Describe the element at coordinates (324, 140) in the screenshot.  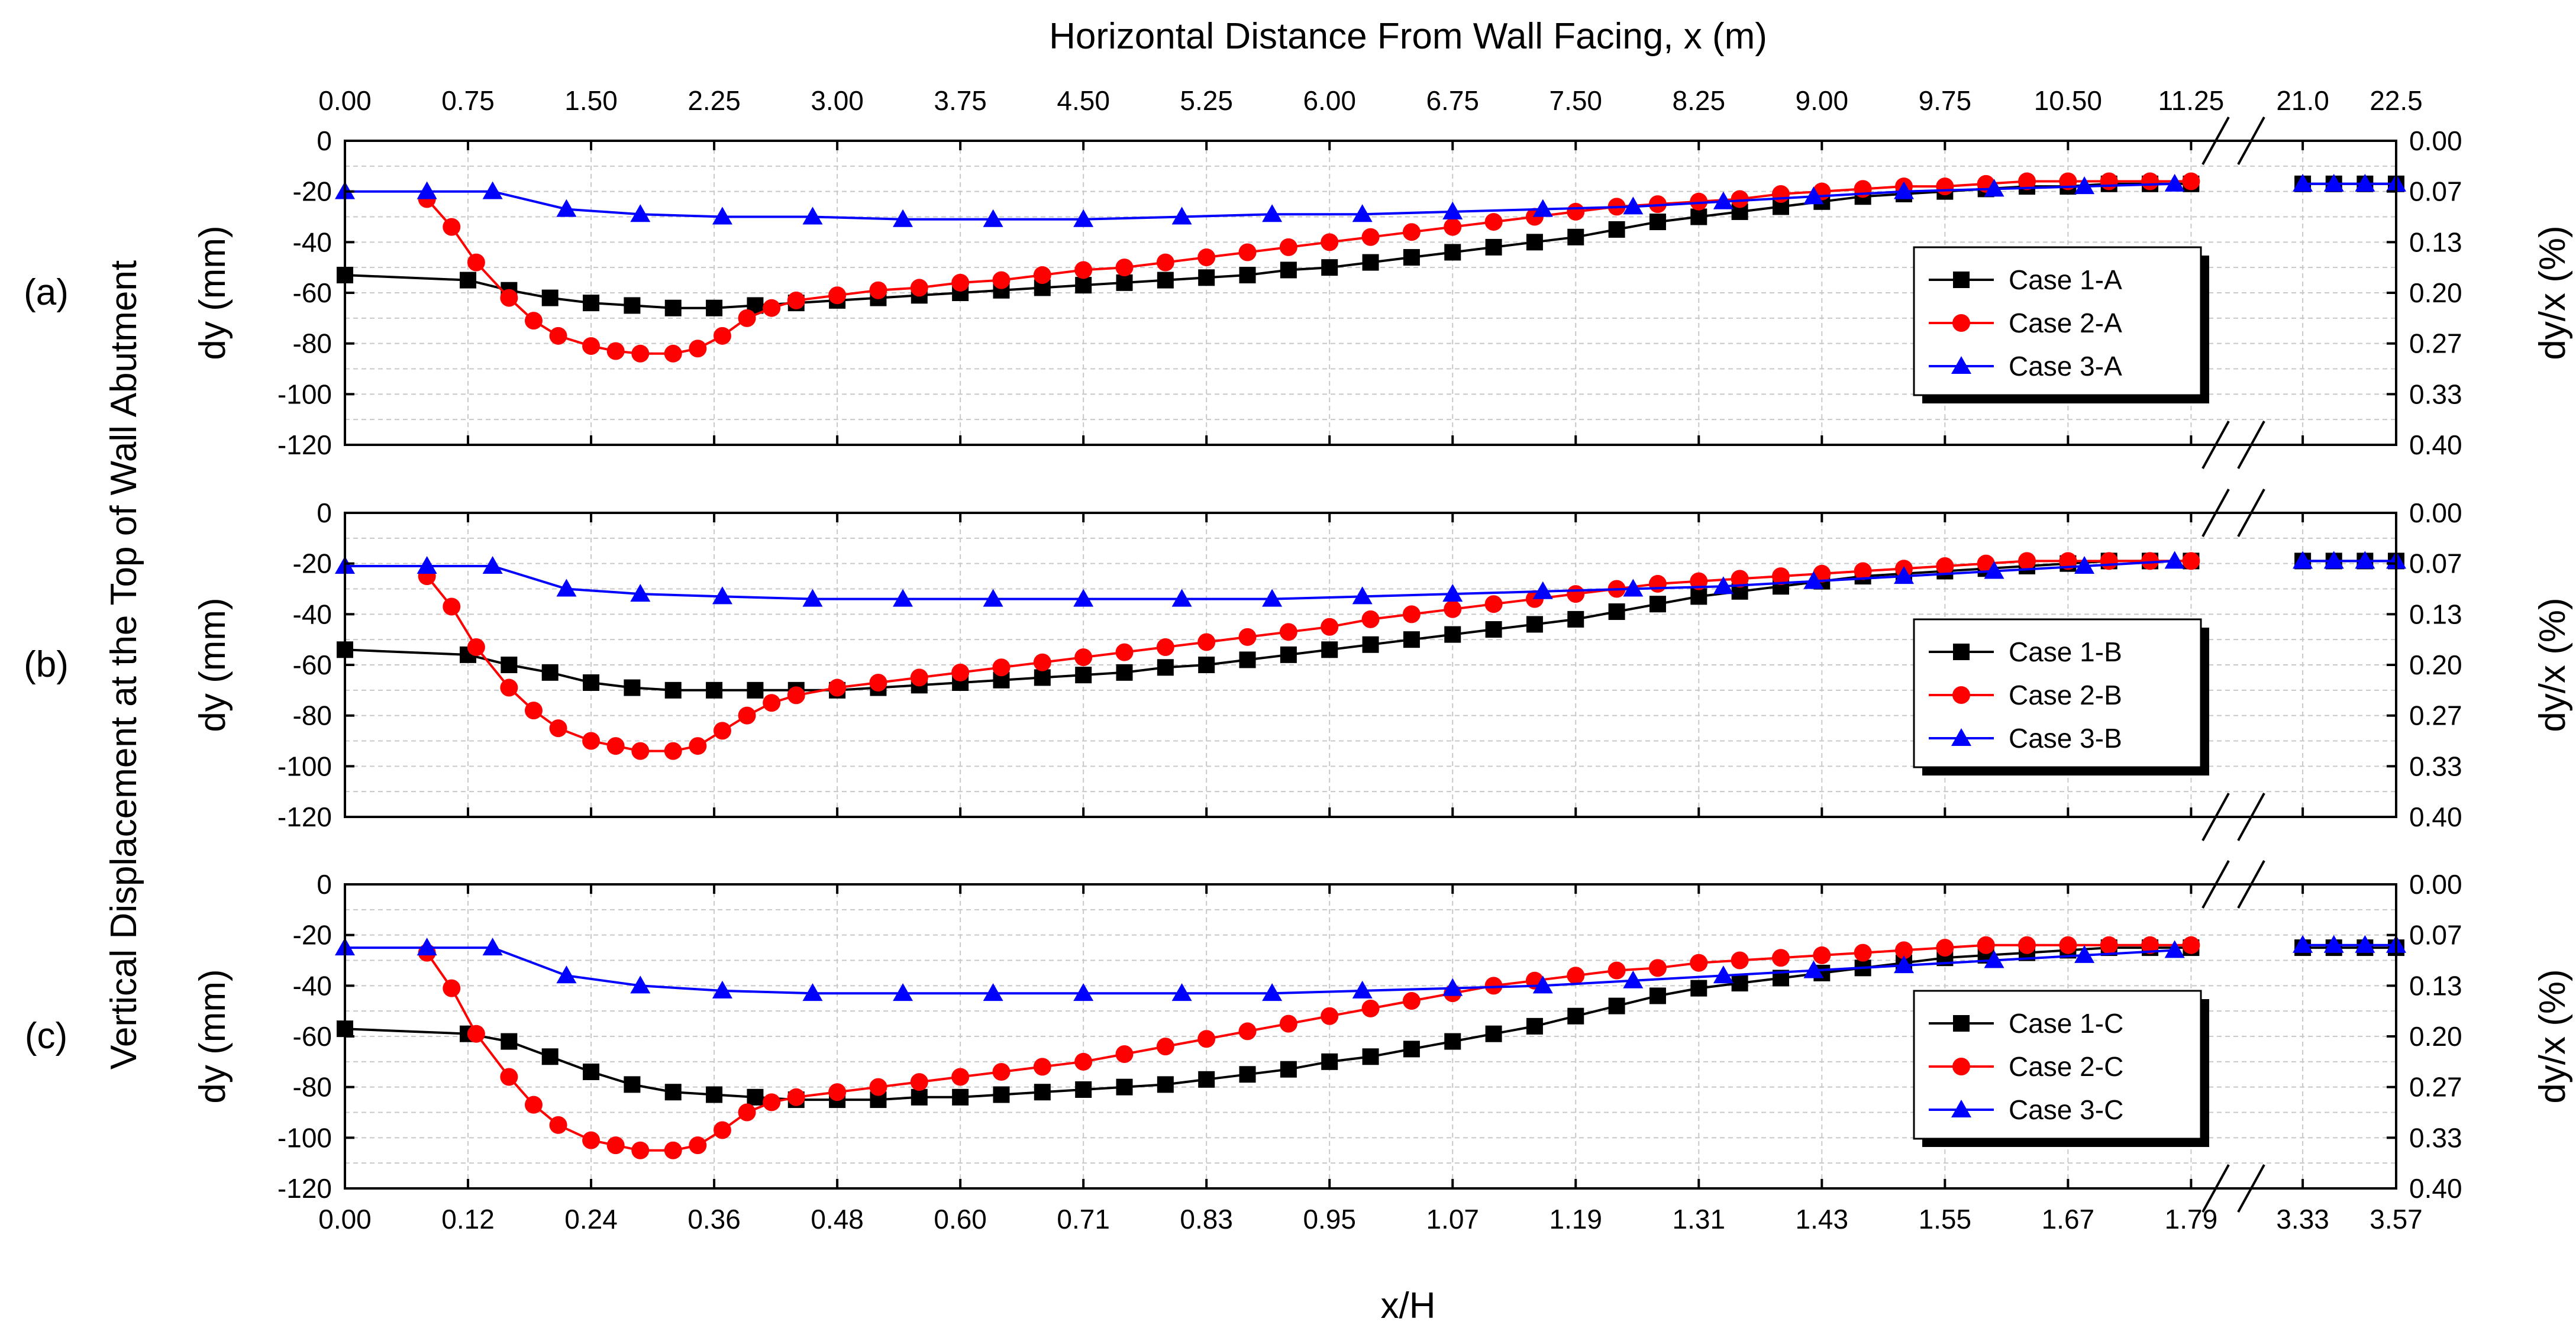
I see `y-tick-label-left: 0` at that location.